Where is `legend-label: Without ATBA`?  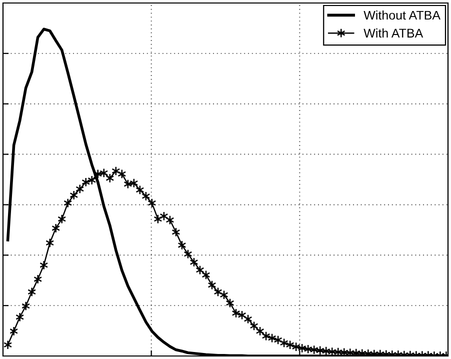
legend-label: Without ATBA is located at coordinates (402, 15).